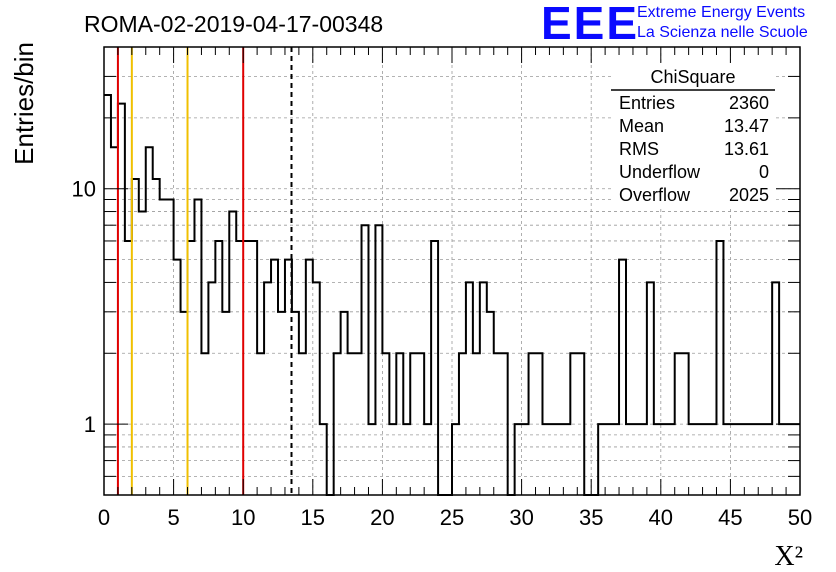 The image size is (836, 572). I want to click on stats-label: Entries, so click(647, 103).